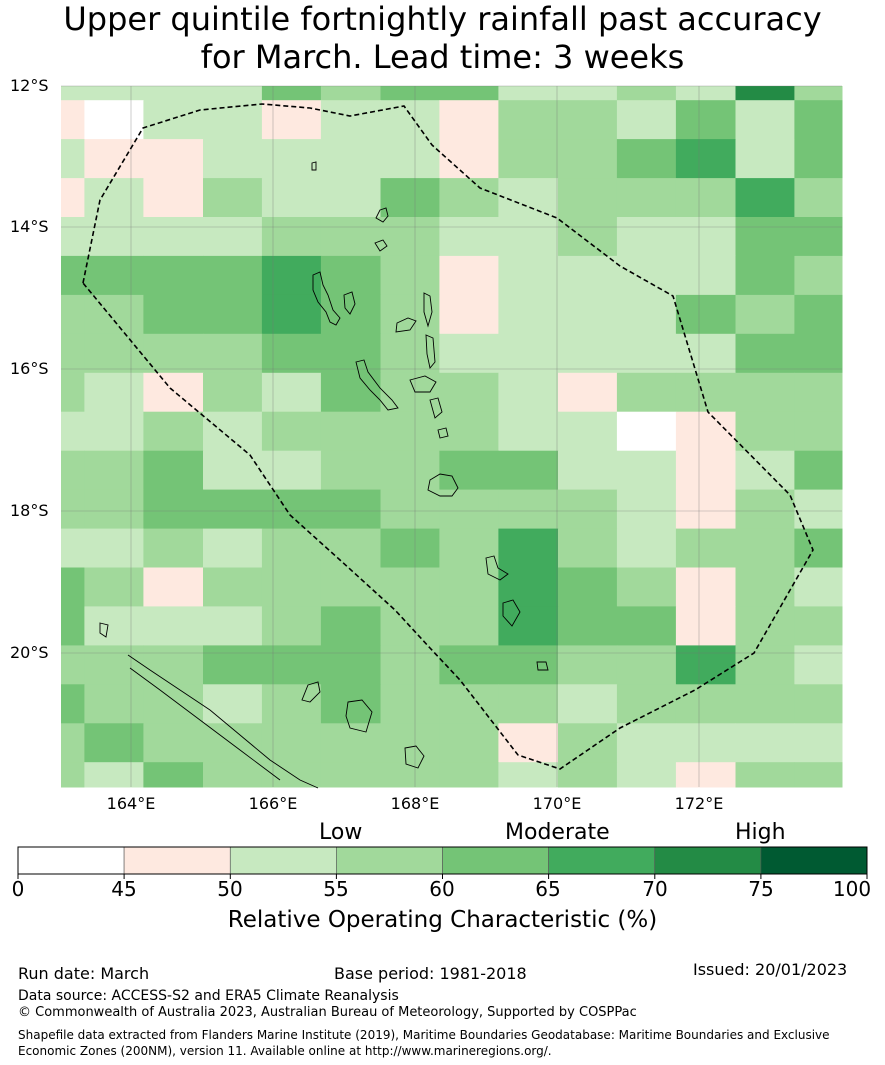 Image resolution: width=885 pixels, height=1065 pixels. Describe the element at coordinates (29, 652) in the screenshot. I see `lat-label-20s: 20°S` at that location.